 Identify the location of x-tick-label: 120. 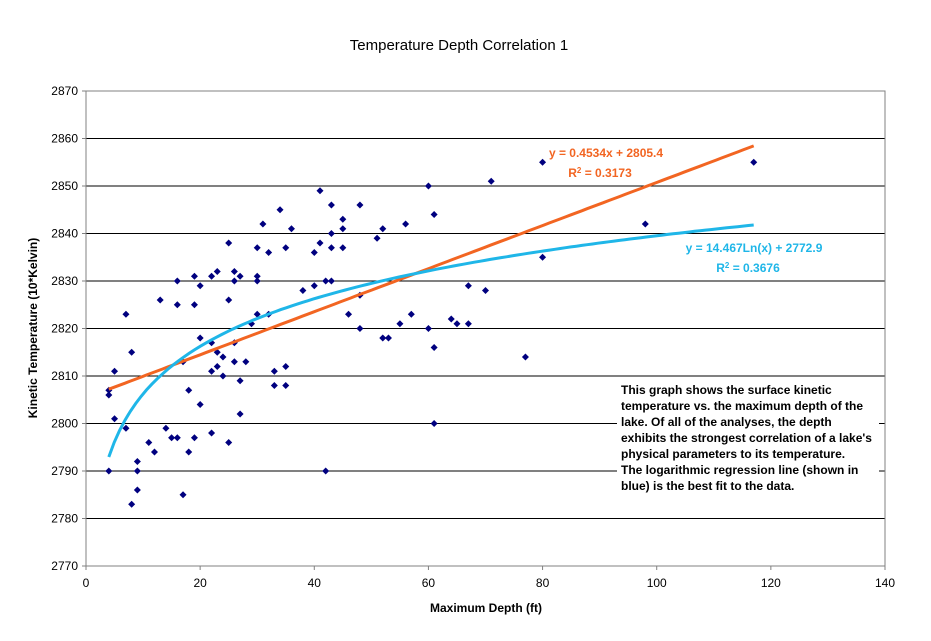
(771, 583).